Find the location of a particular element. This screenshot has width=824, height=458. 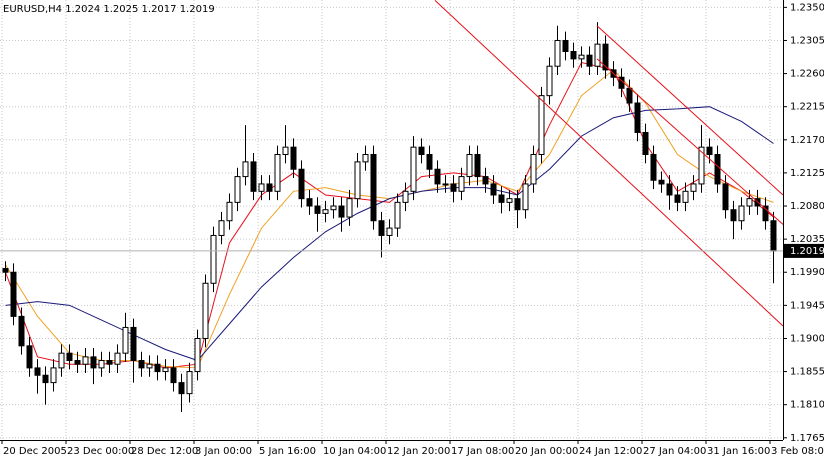

y-tick-label: 1.1855 is located at coordinates (807, 372).